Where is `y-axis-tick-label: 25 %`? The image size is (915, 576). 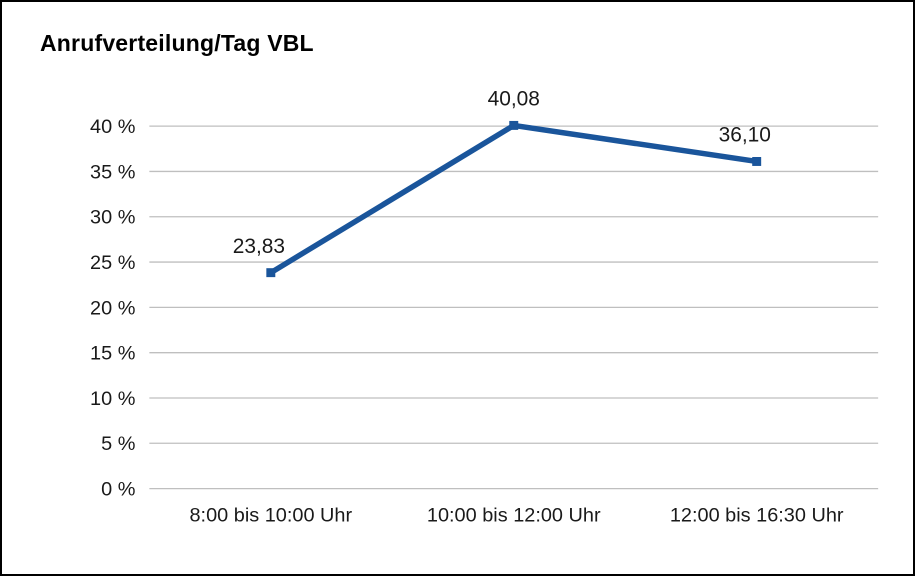
y-axis-tick-label: 25 % is located at coordinates (112, 263).